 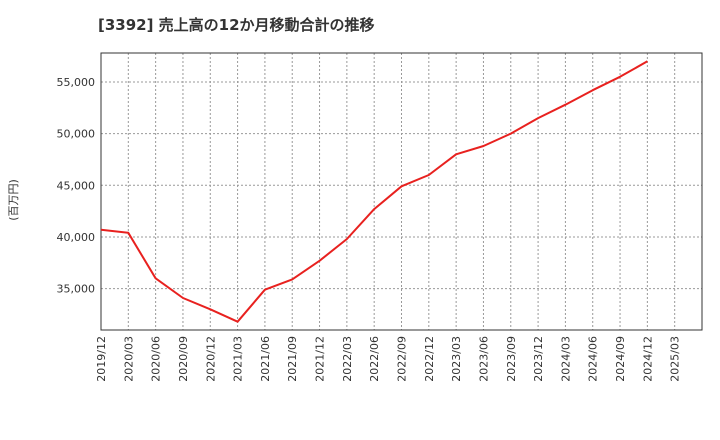 What do you see at coordinates (292, 359) in the screenshot?
I see `x-tick-label: 2021/09` at bounding box center [292, 359].